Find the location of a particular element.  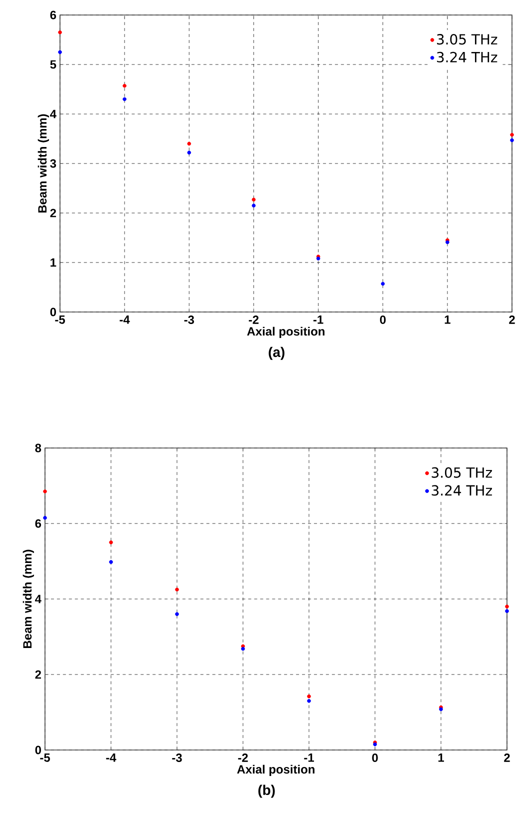

y-tick-label: 8 is located at coordinates (38, 448).